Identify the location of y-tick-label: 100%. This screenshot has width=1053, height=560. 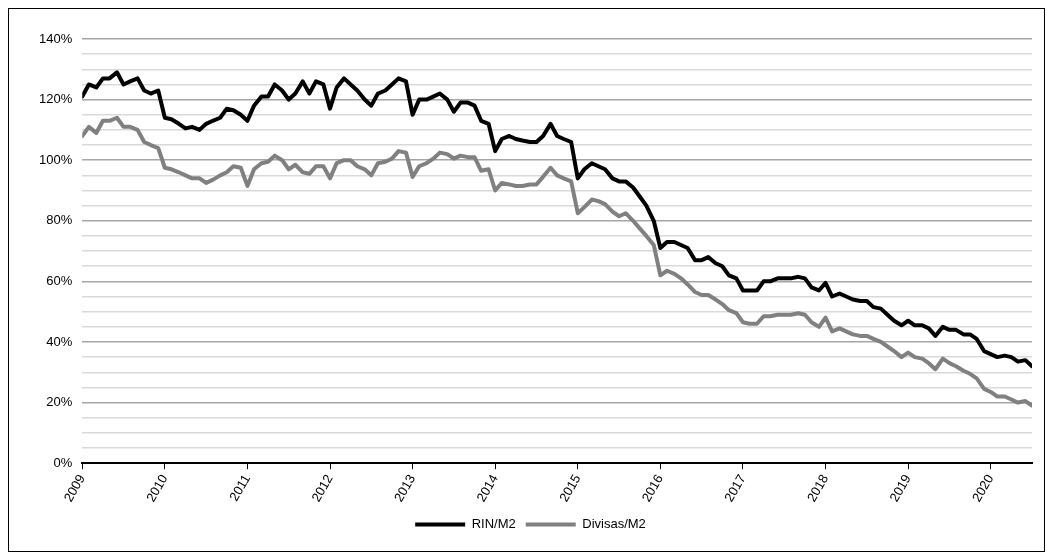
(56, 159).